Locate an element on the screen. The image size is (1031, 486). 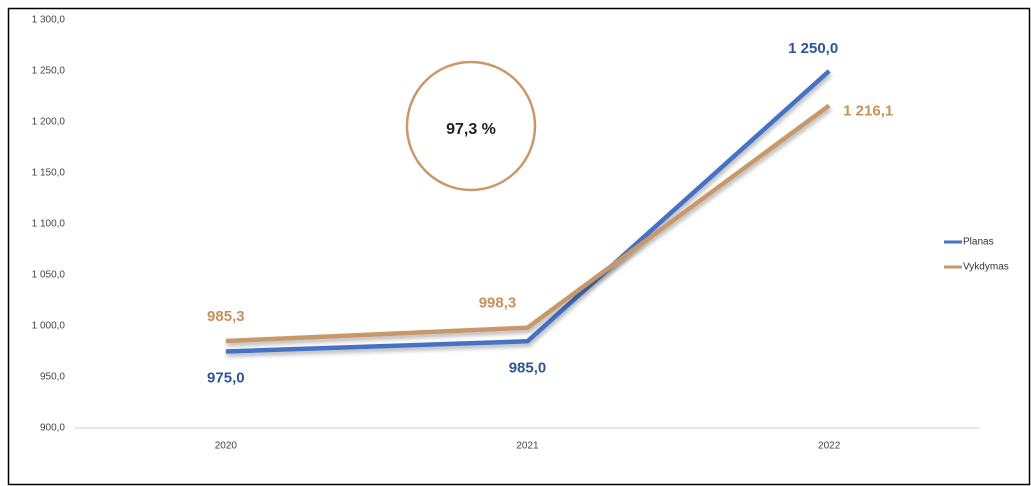
y-tick-label: 1 300,0 is located at coordinates (49, 20).